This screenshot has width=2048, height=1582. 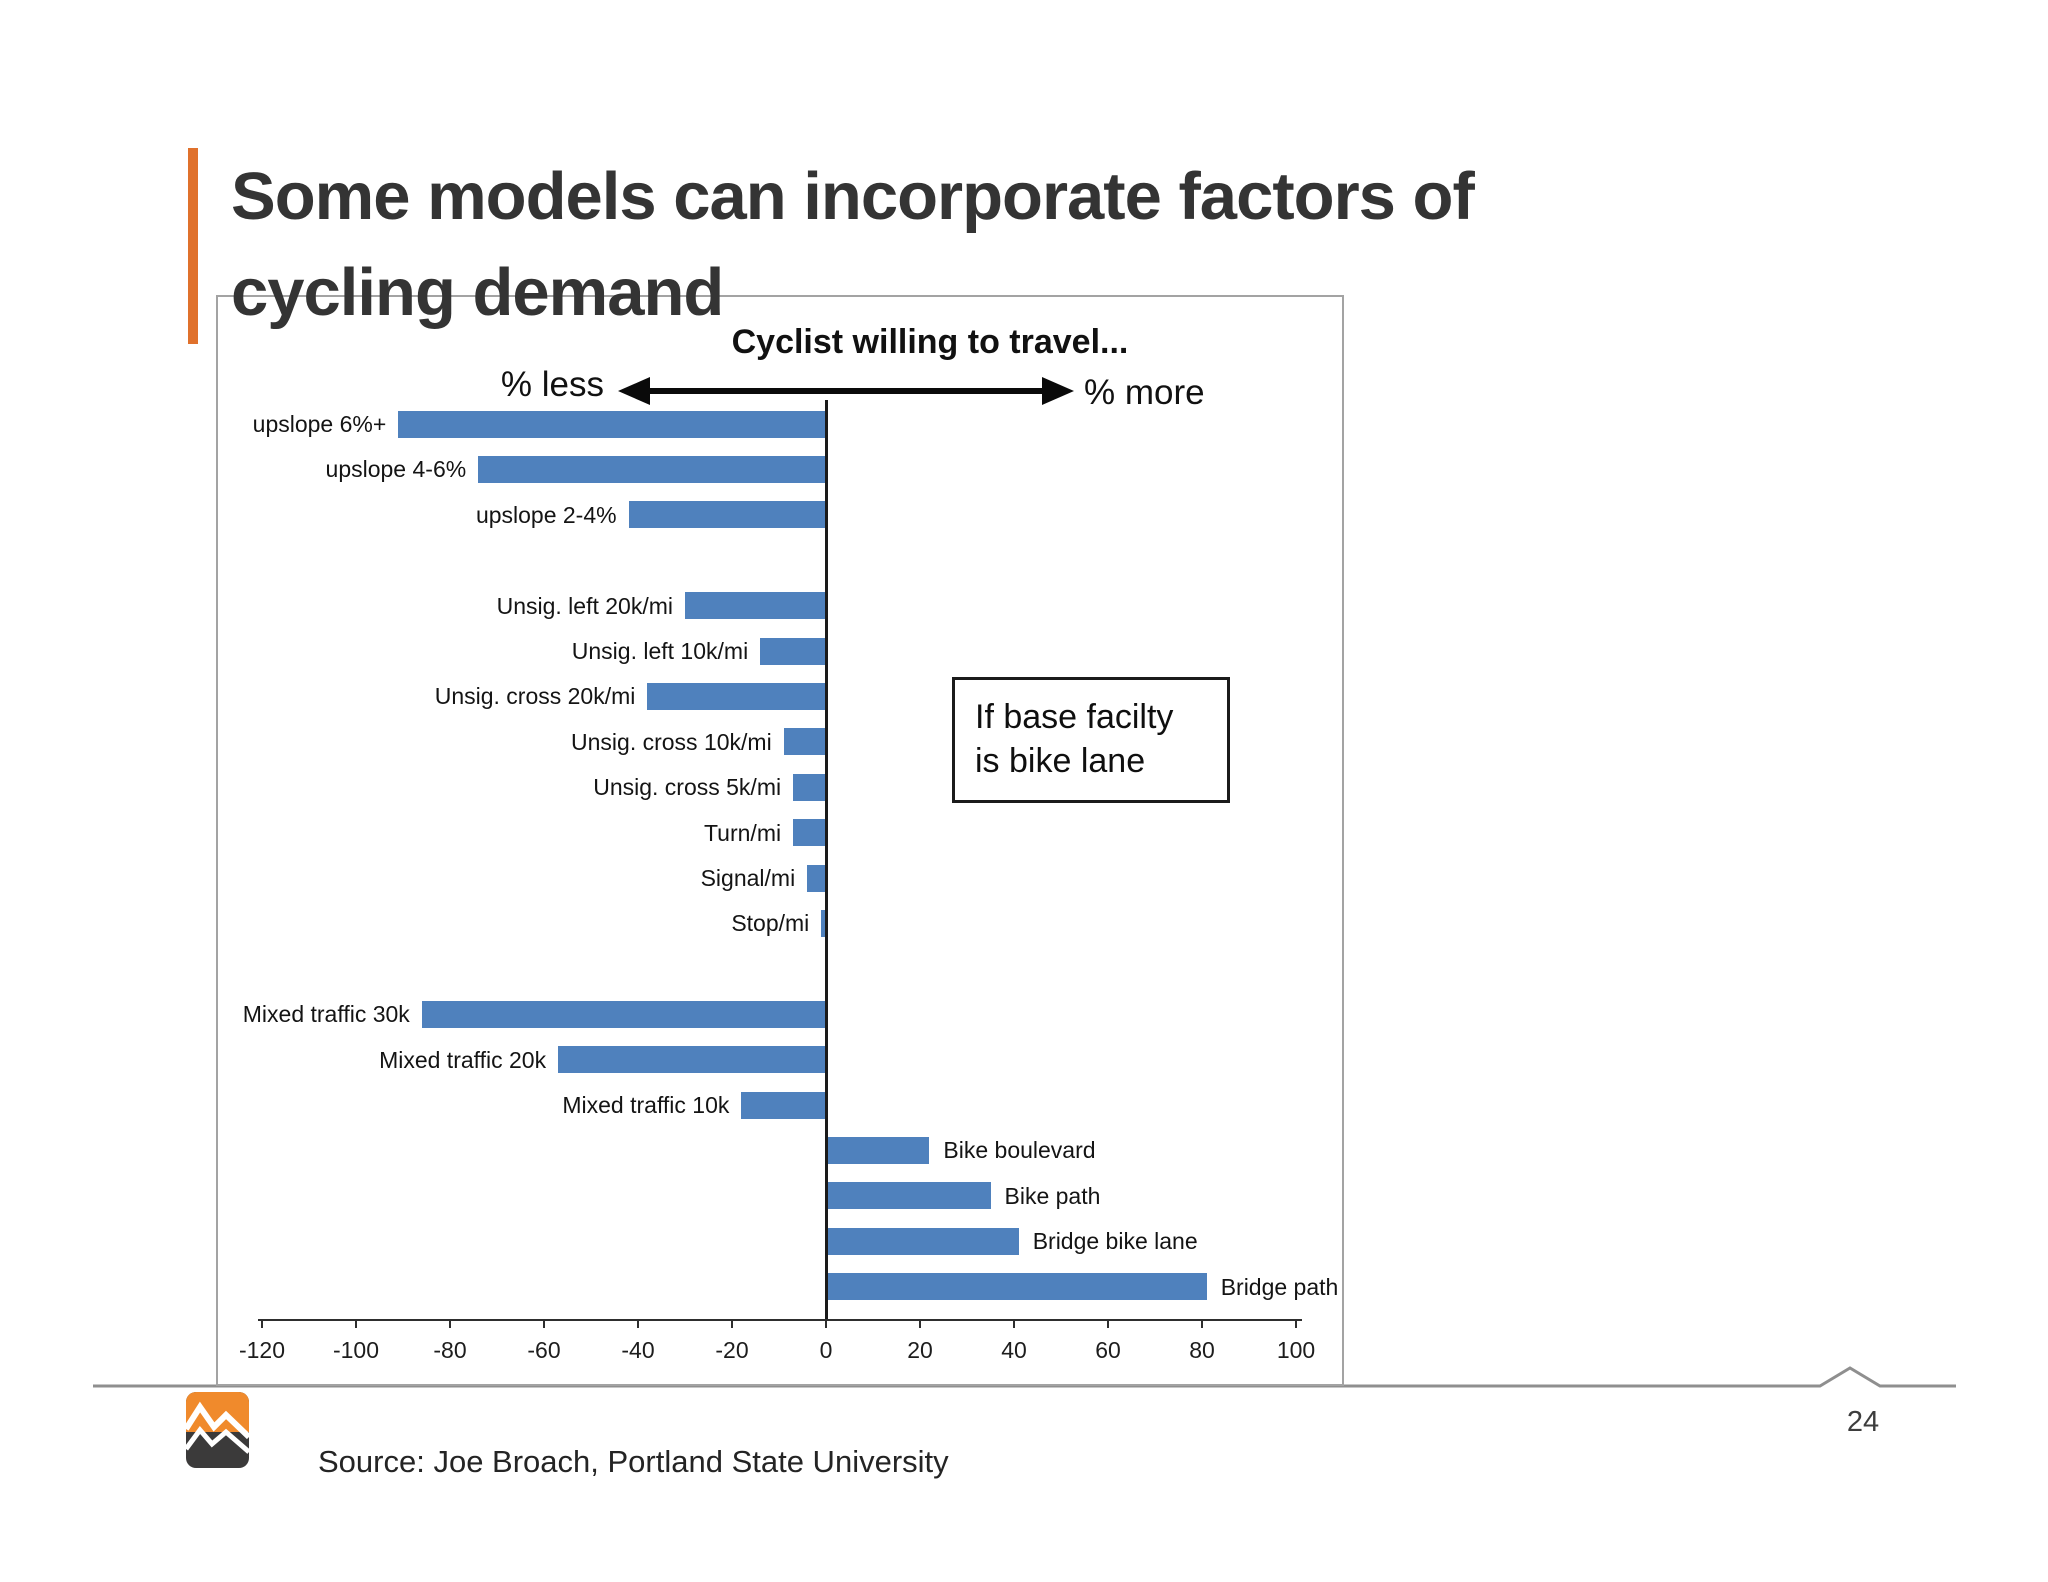 I want to click on annotation-line1: If base facilty, so click(x=1074, y=717).